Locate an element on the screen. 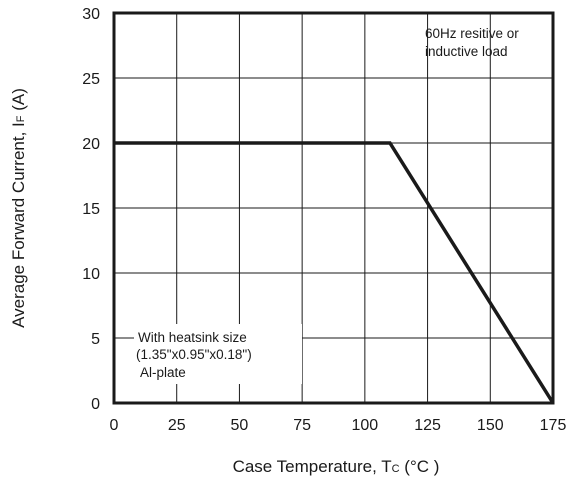  x-tick-label-4: 100 is located at coordinates (365, 425).